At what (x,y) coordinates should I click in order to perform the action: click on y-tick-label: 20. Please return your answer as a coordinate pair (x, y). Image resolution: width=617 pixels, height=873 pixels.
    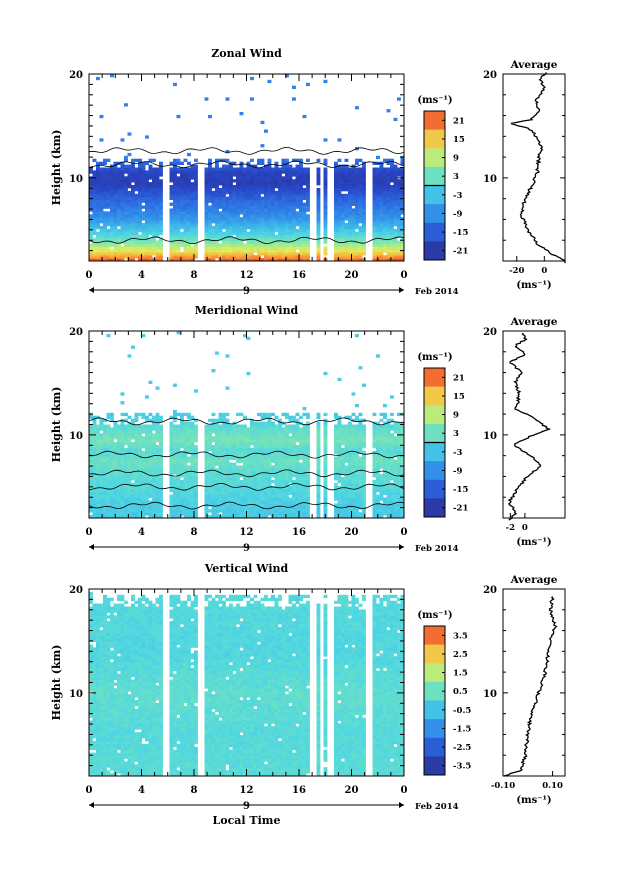
    Looking at the image, I should click on (76, 75).